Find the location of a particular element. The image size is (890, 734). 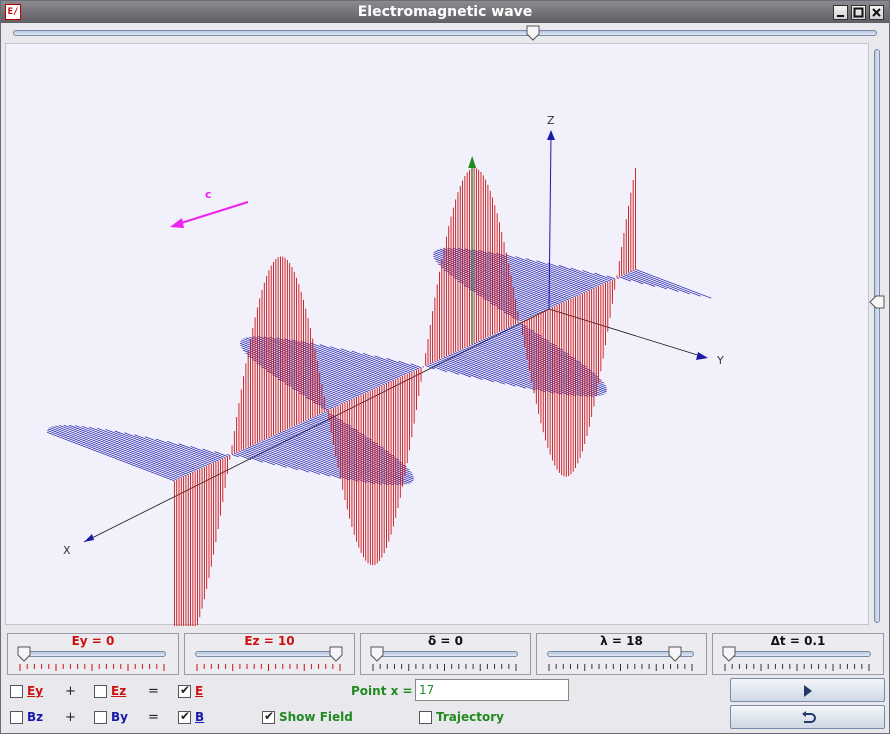

lambda-panel: λ = 18 is located at coordinates (621, 654).